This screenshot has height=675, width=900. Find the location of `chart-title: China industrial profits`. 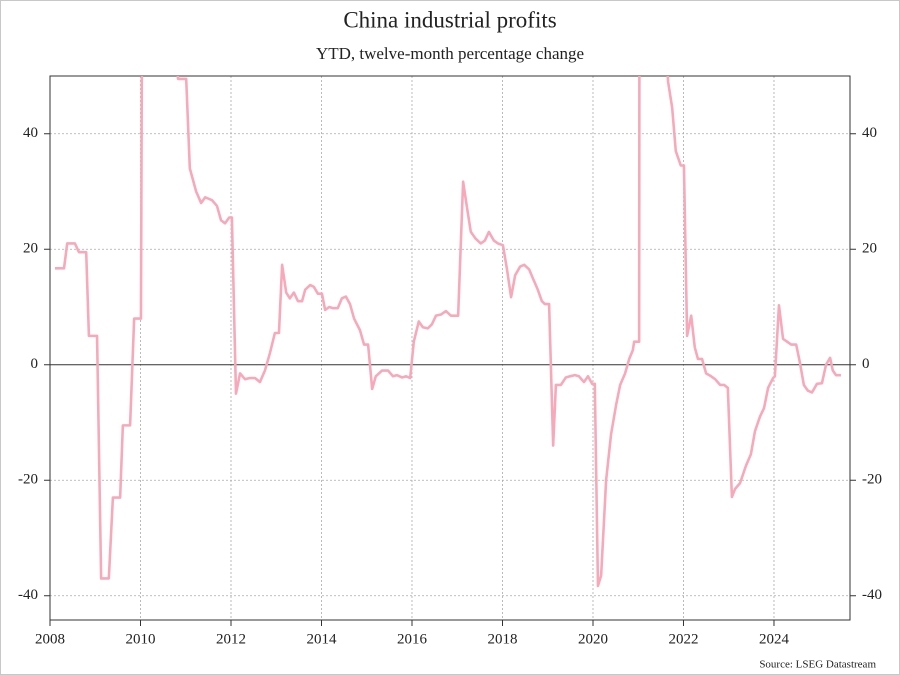

chart-title: China industrial profits is located at coordinates (449, 19).